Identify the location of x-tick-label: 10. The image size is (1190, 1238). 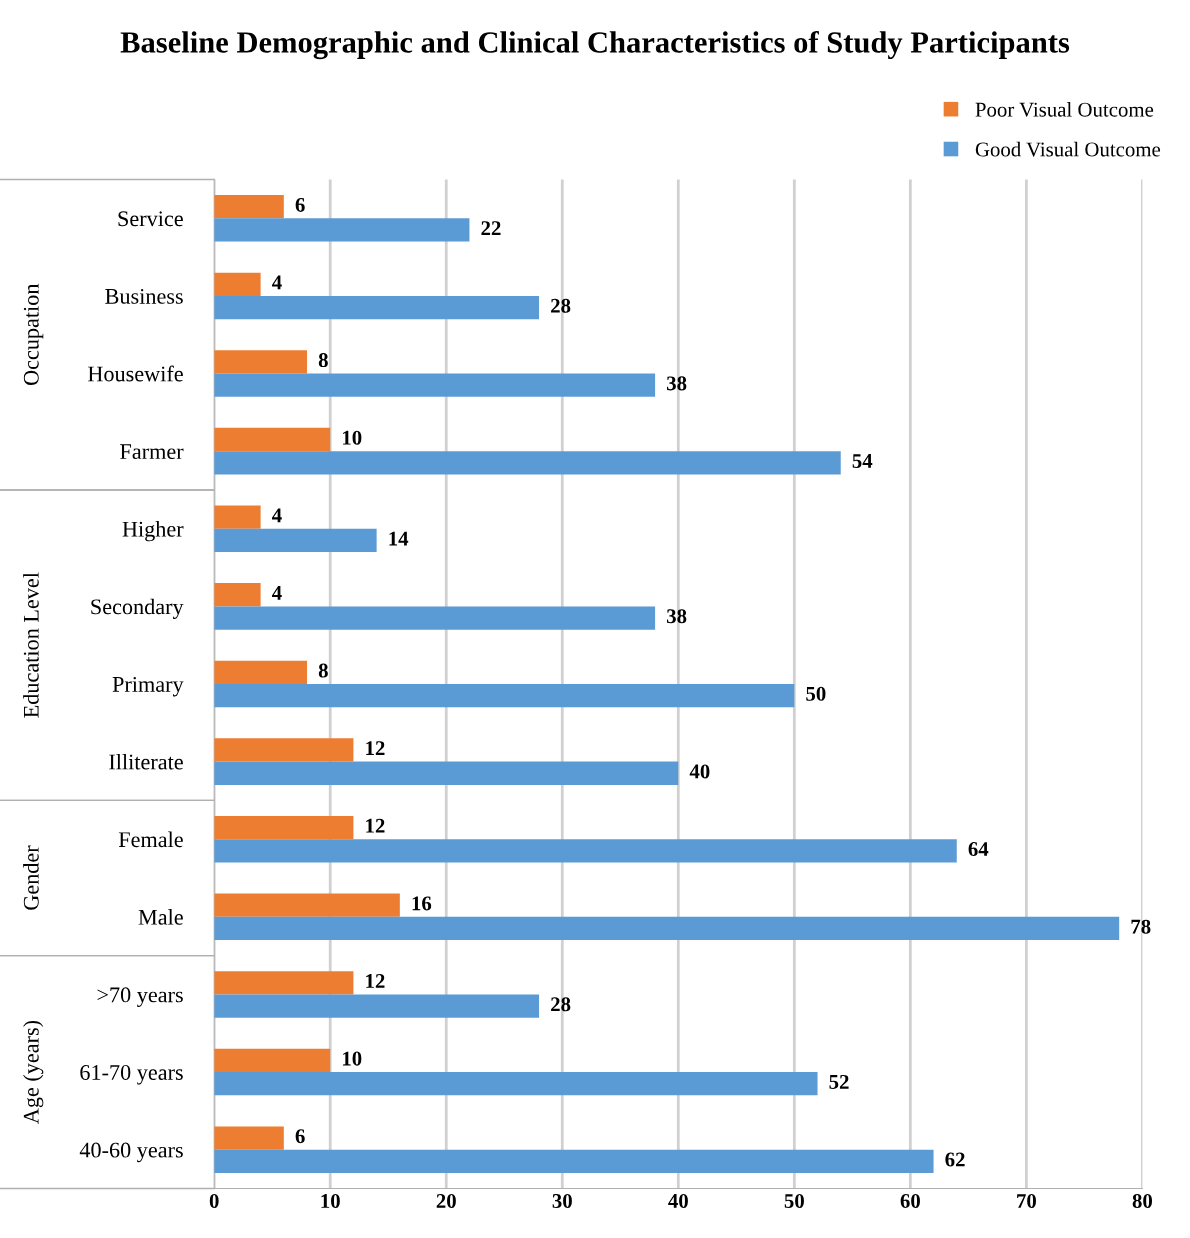
(330, 1200).